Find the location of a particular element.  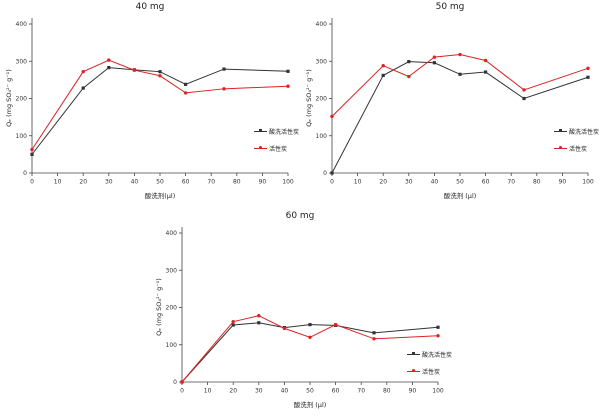

chart-title-40mg: 40 mg is located at coordinates (150, 7).